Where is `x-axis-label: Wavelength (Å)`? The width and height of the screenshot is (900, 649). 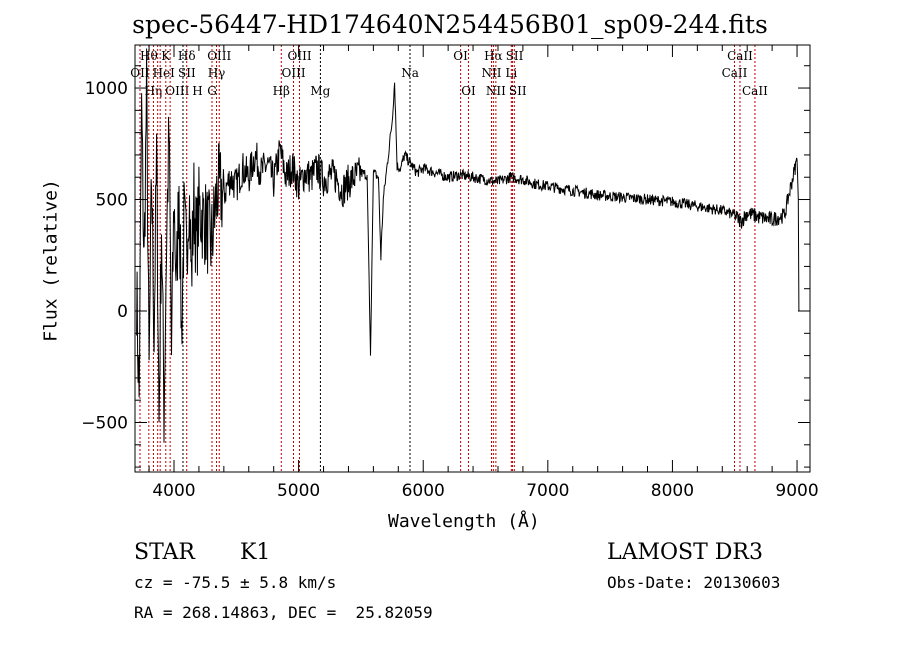 x-axis-label: Wavelength (Å) is located at coordinates (464, 521).